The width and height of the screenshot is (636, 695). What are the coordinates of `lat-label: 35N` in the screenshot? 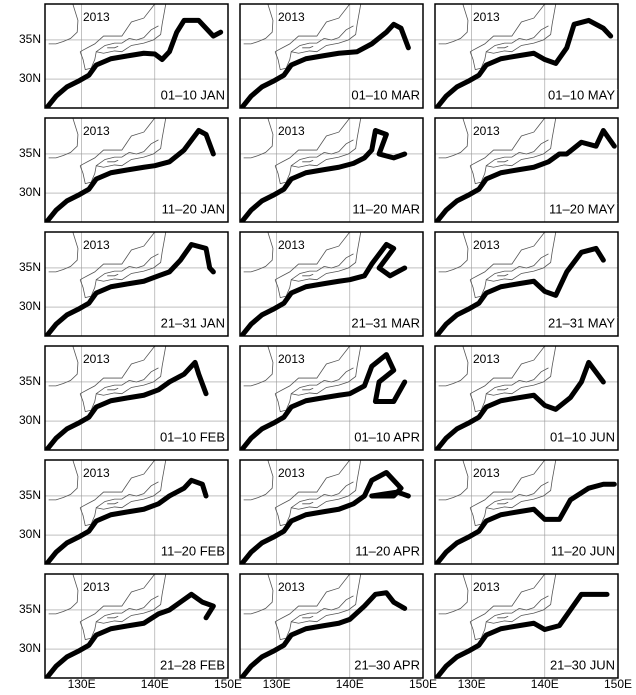 It's located at (30, 609).